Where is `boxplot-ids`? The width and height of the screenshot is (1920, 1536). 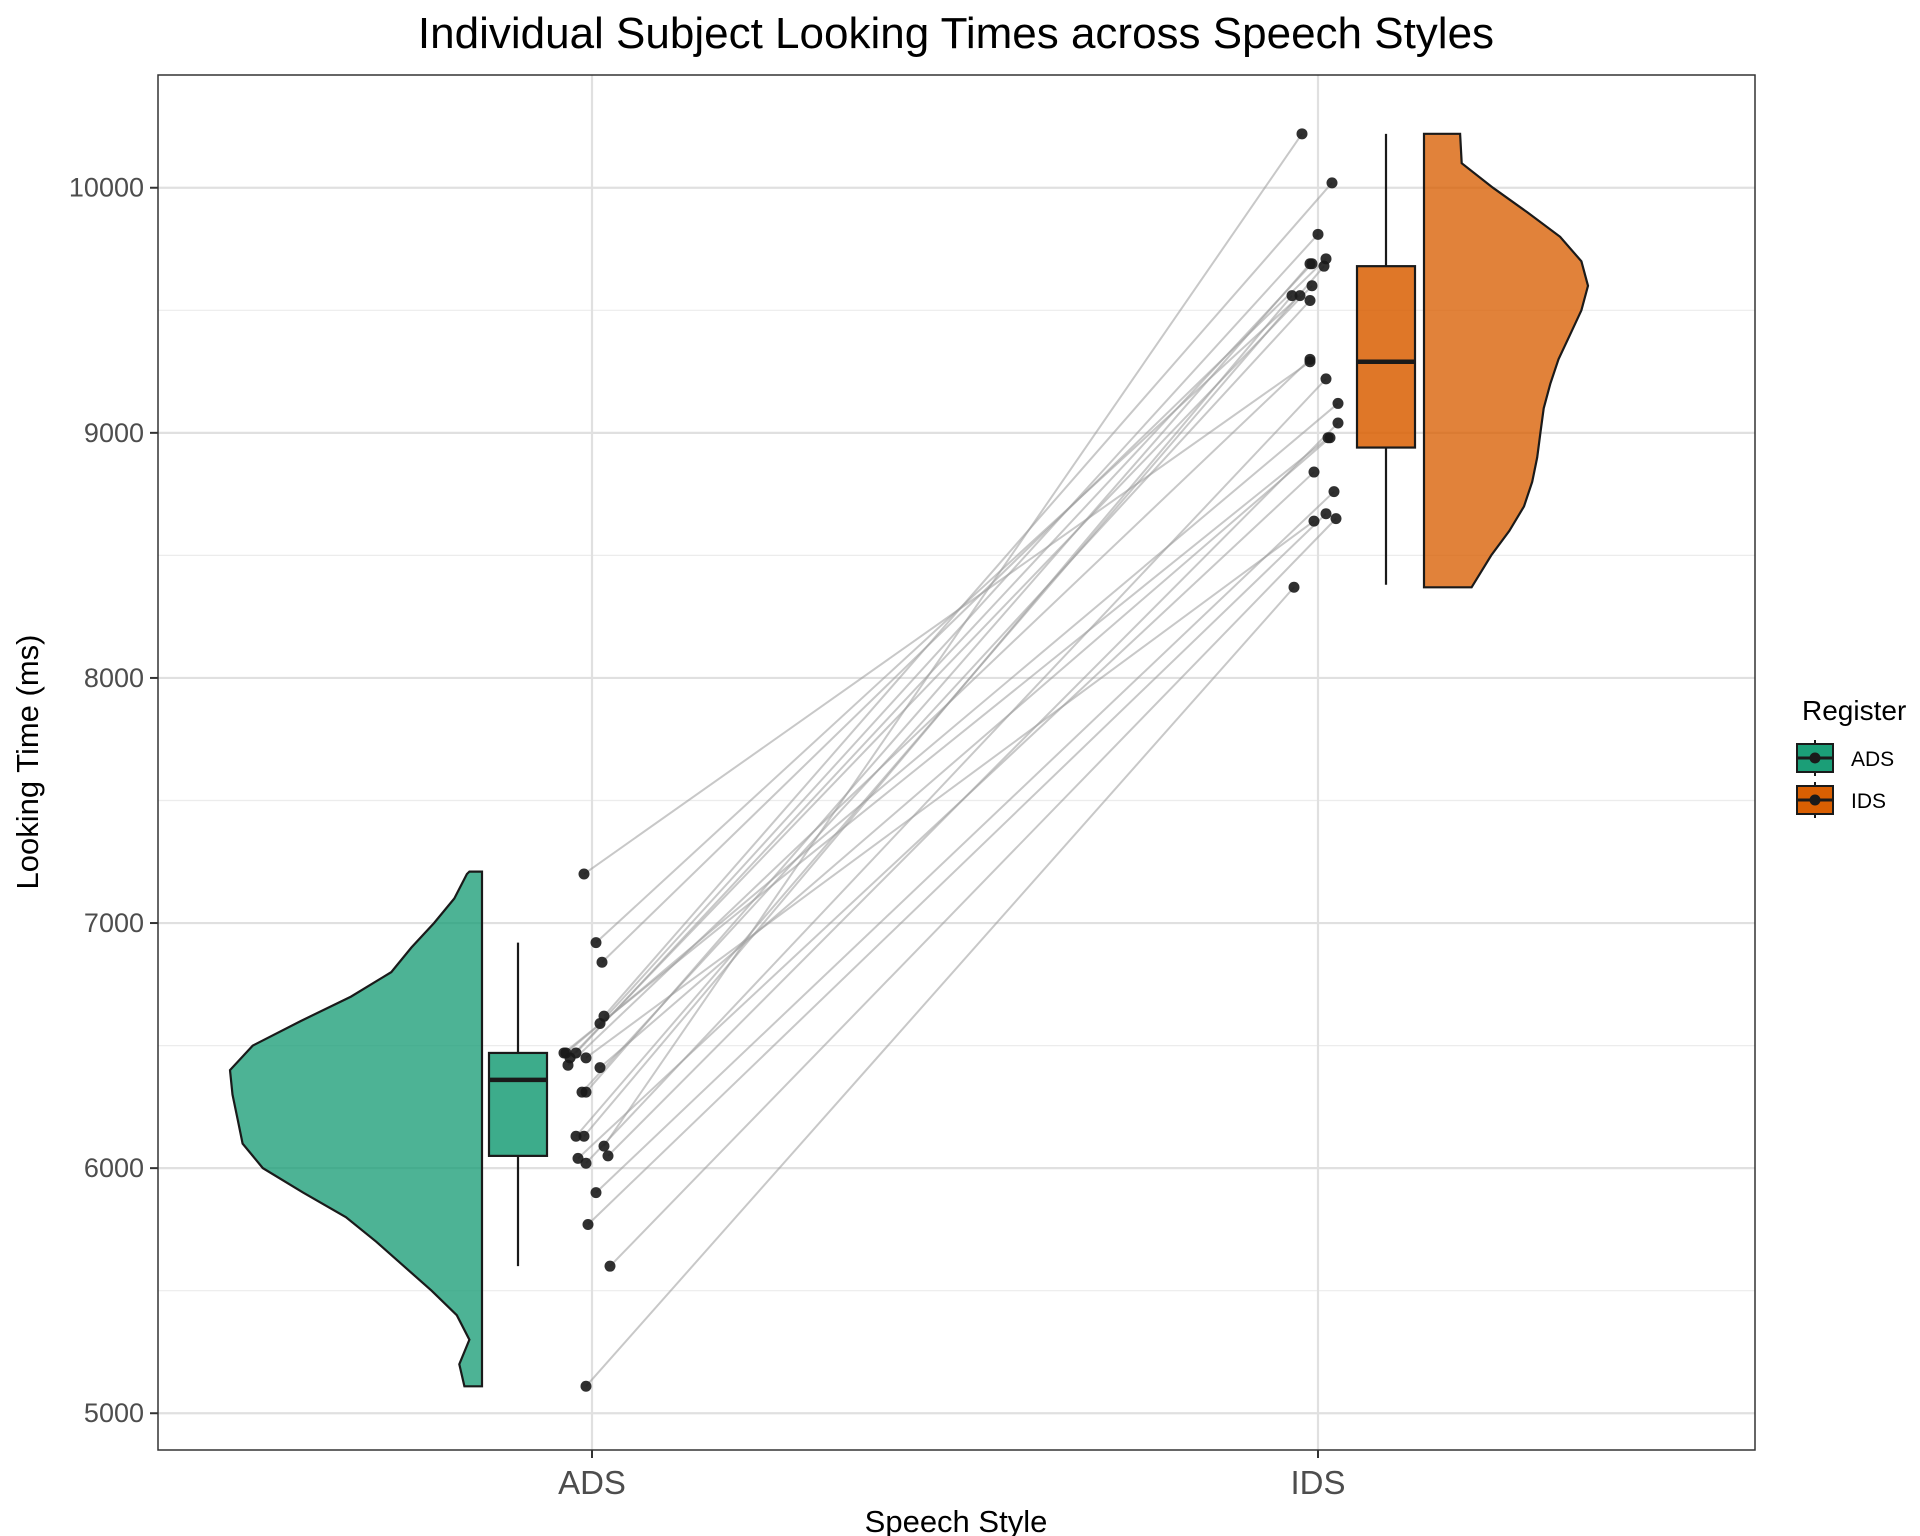 boxplot-ids is located at coordinates (1386, 359).